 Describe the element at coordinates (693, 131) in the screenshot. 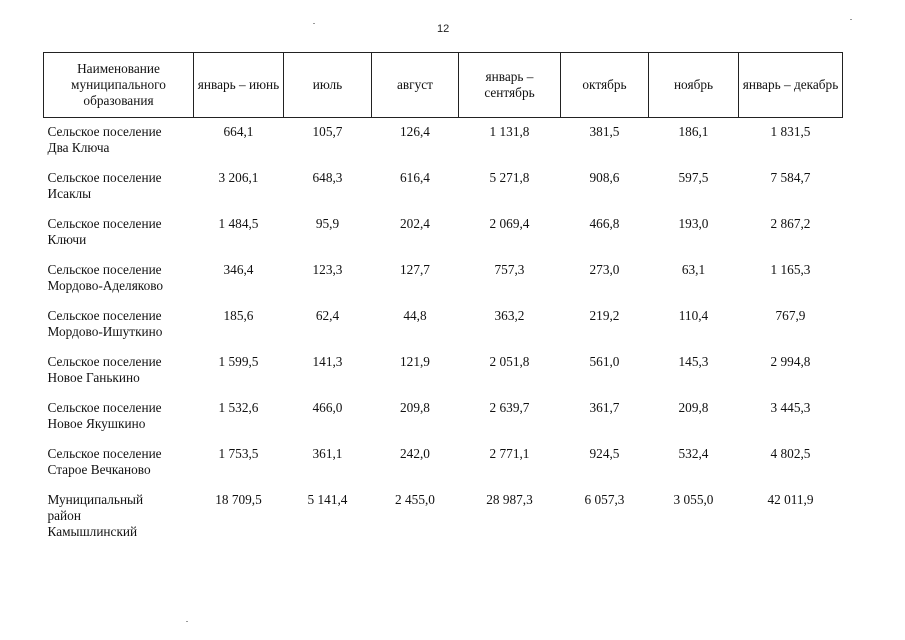

I see `value-cell: 186,1` at that location.